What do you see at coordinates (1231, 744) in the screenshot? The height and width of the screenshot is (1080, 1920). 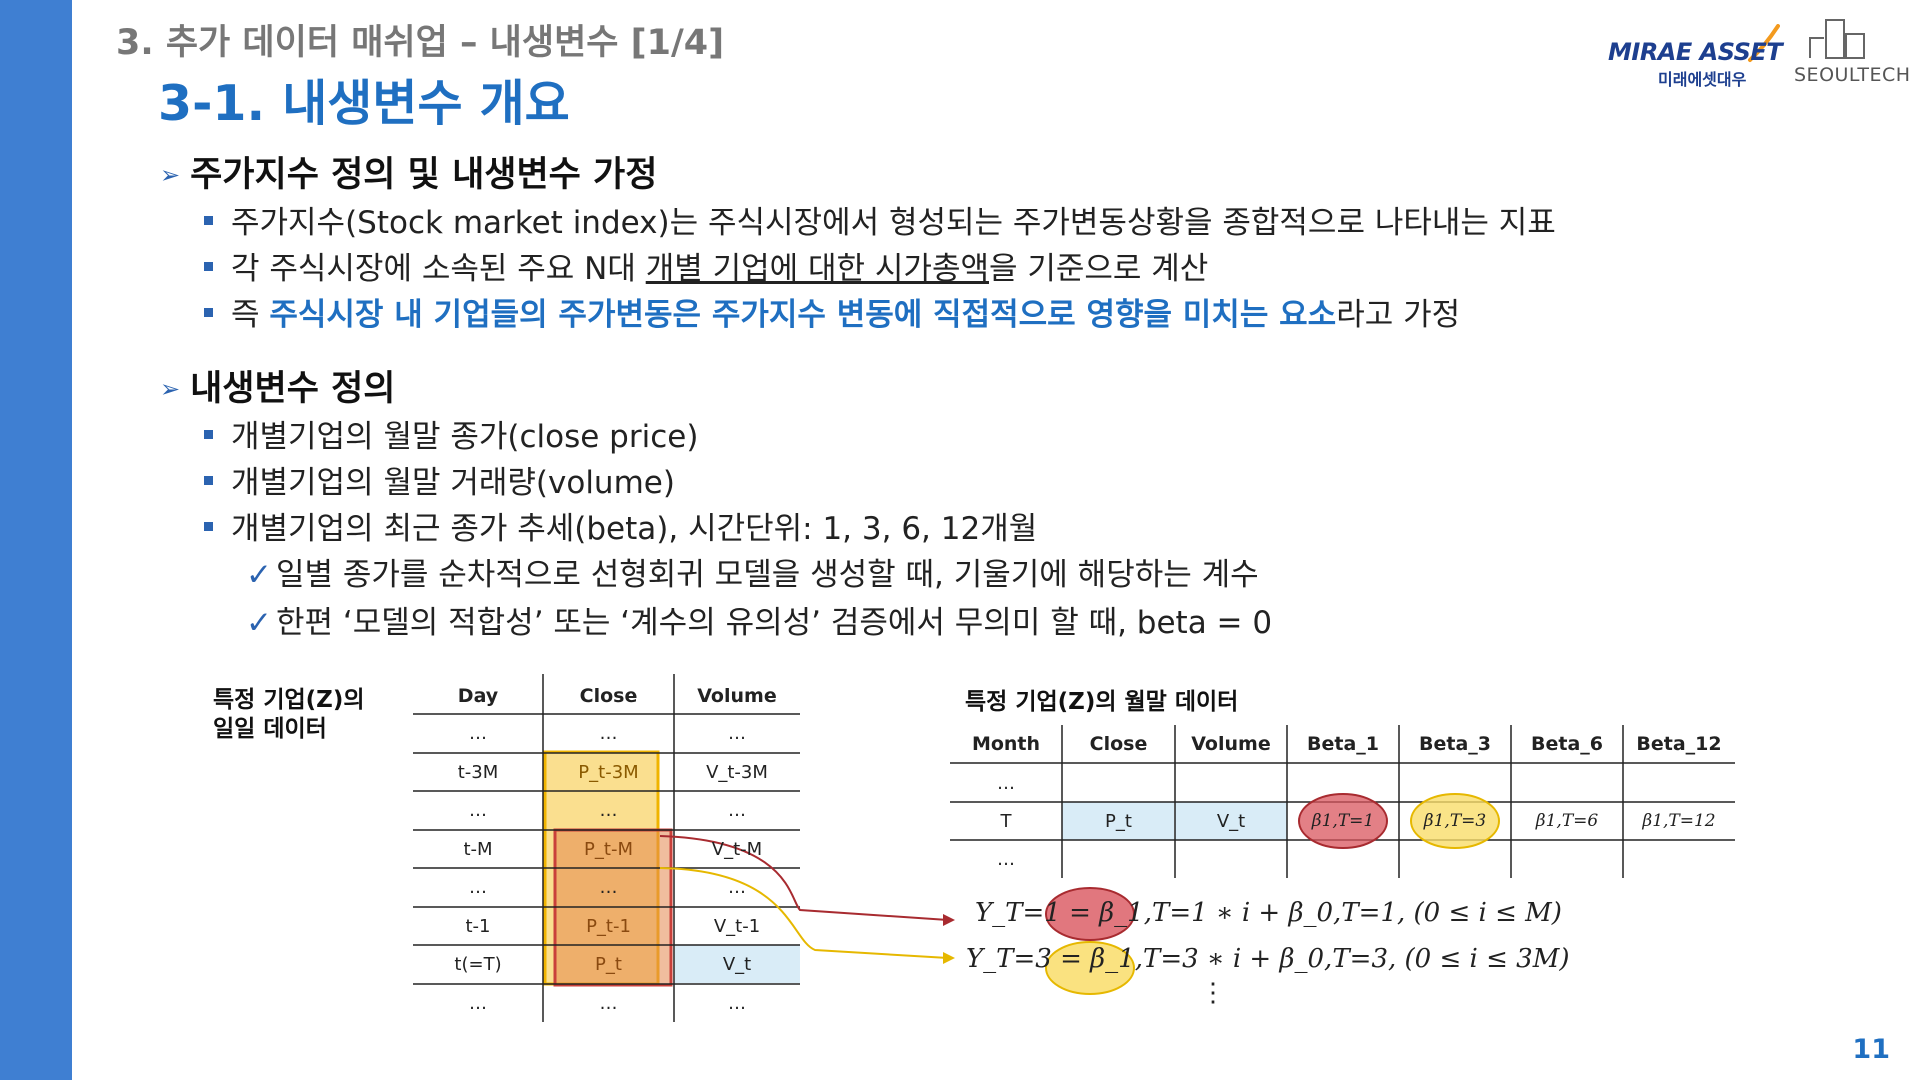 I see `monthly-header-volume: Volume` at bounding box center [1231, 744].